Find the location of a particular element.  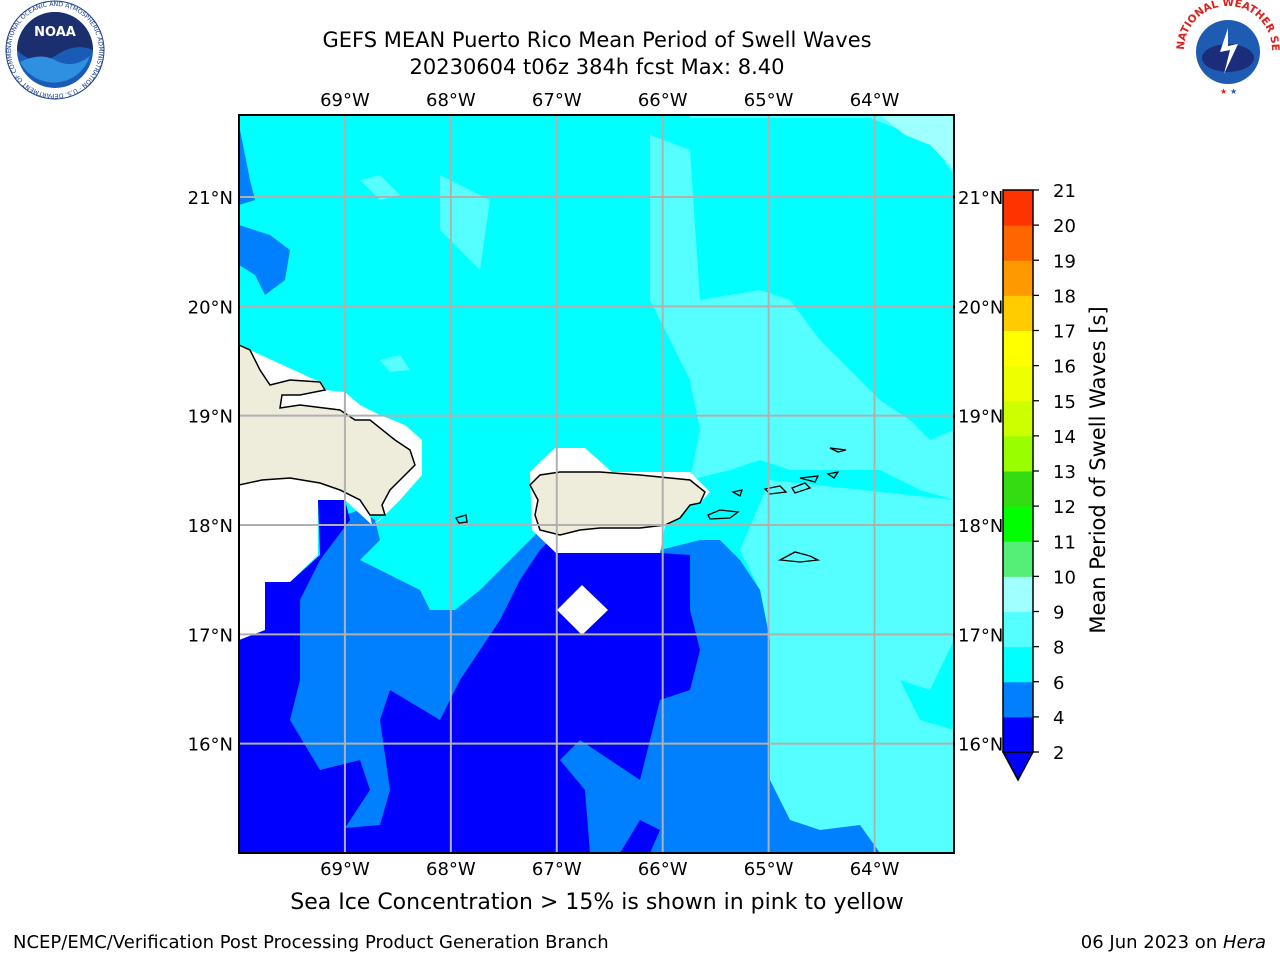

colorbar-tick-label: 14 is located at coordinates (1064, 437).